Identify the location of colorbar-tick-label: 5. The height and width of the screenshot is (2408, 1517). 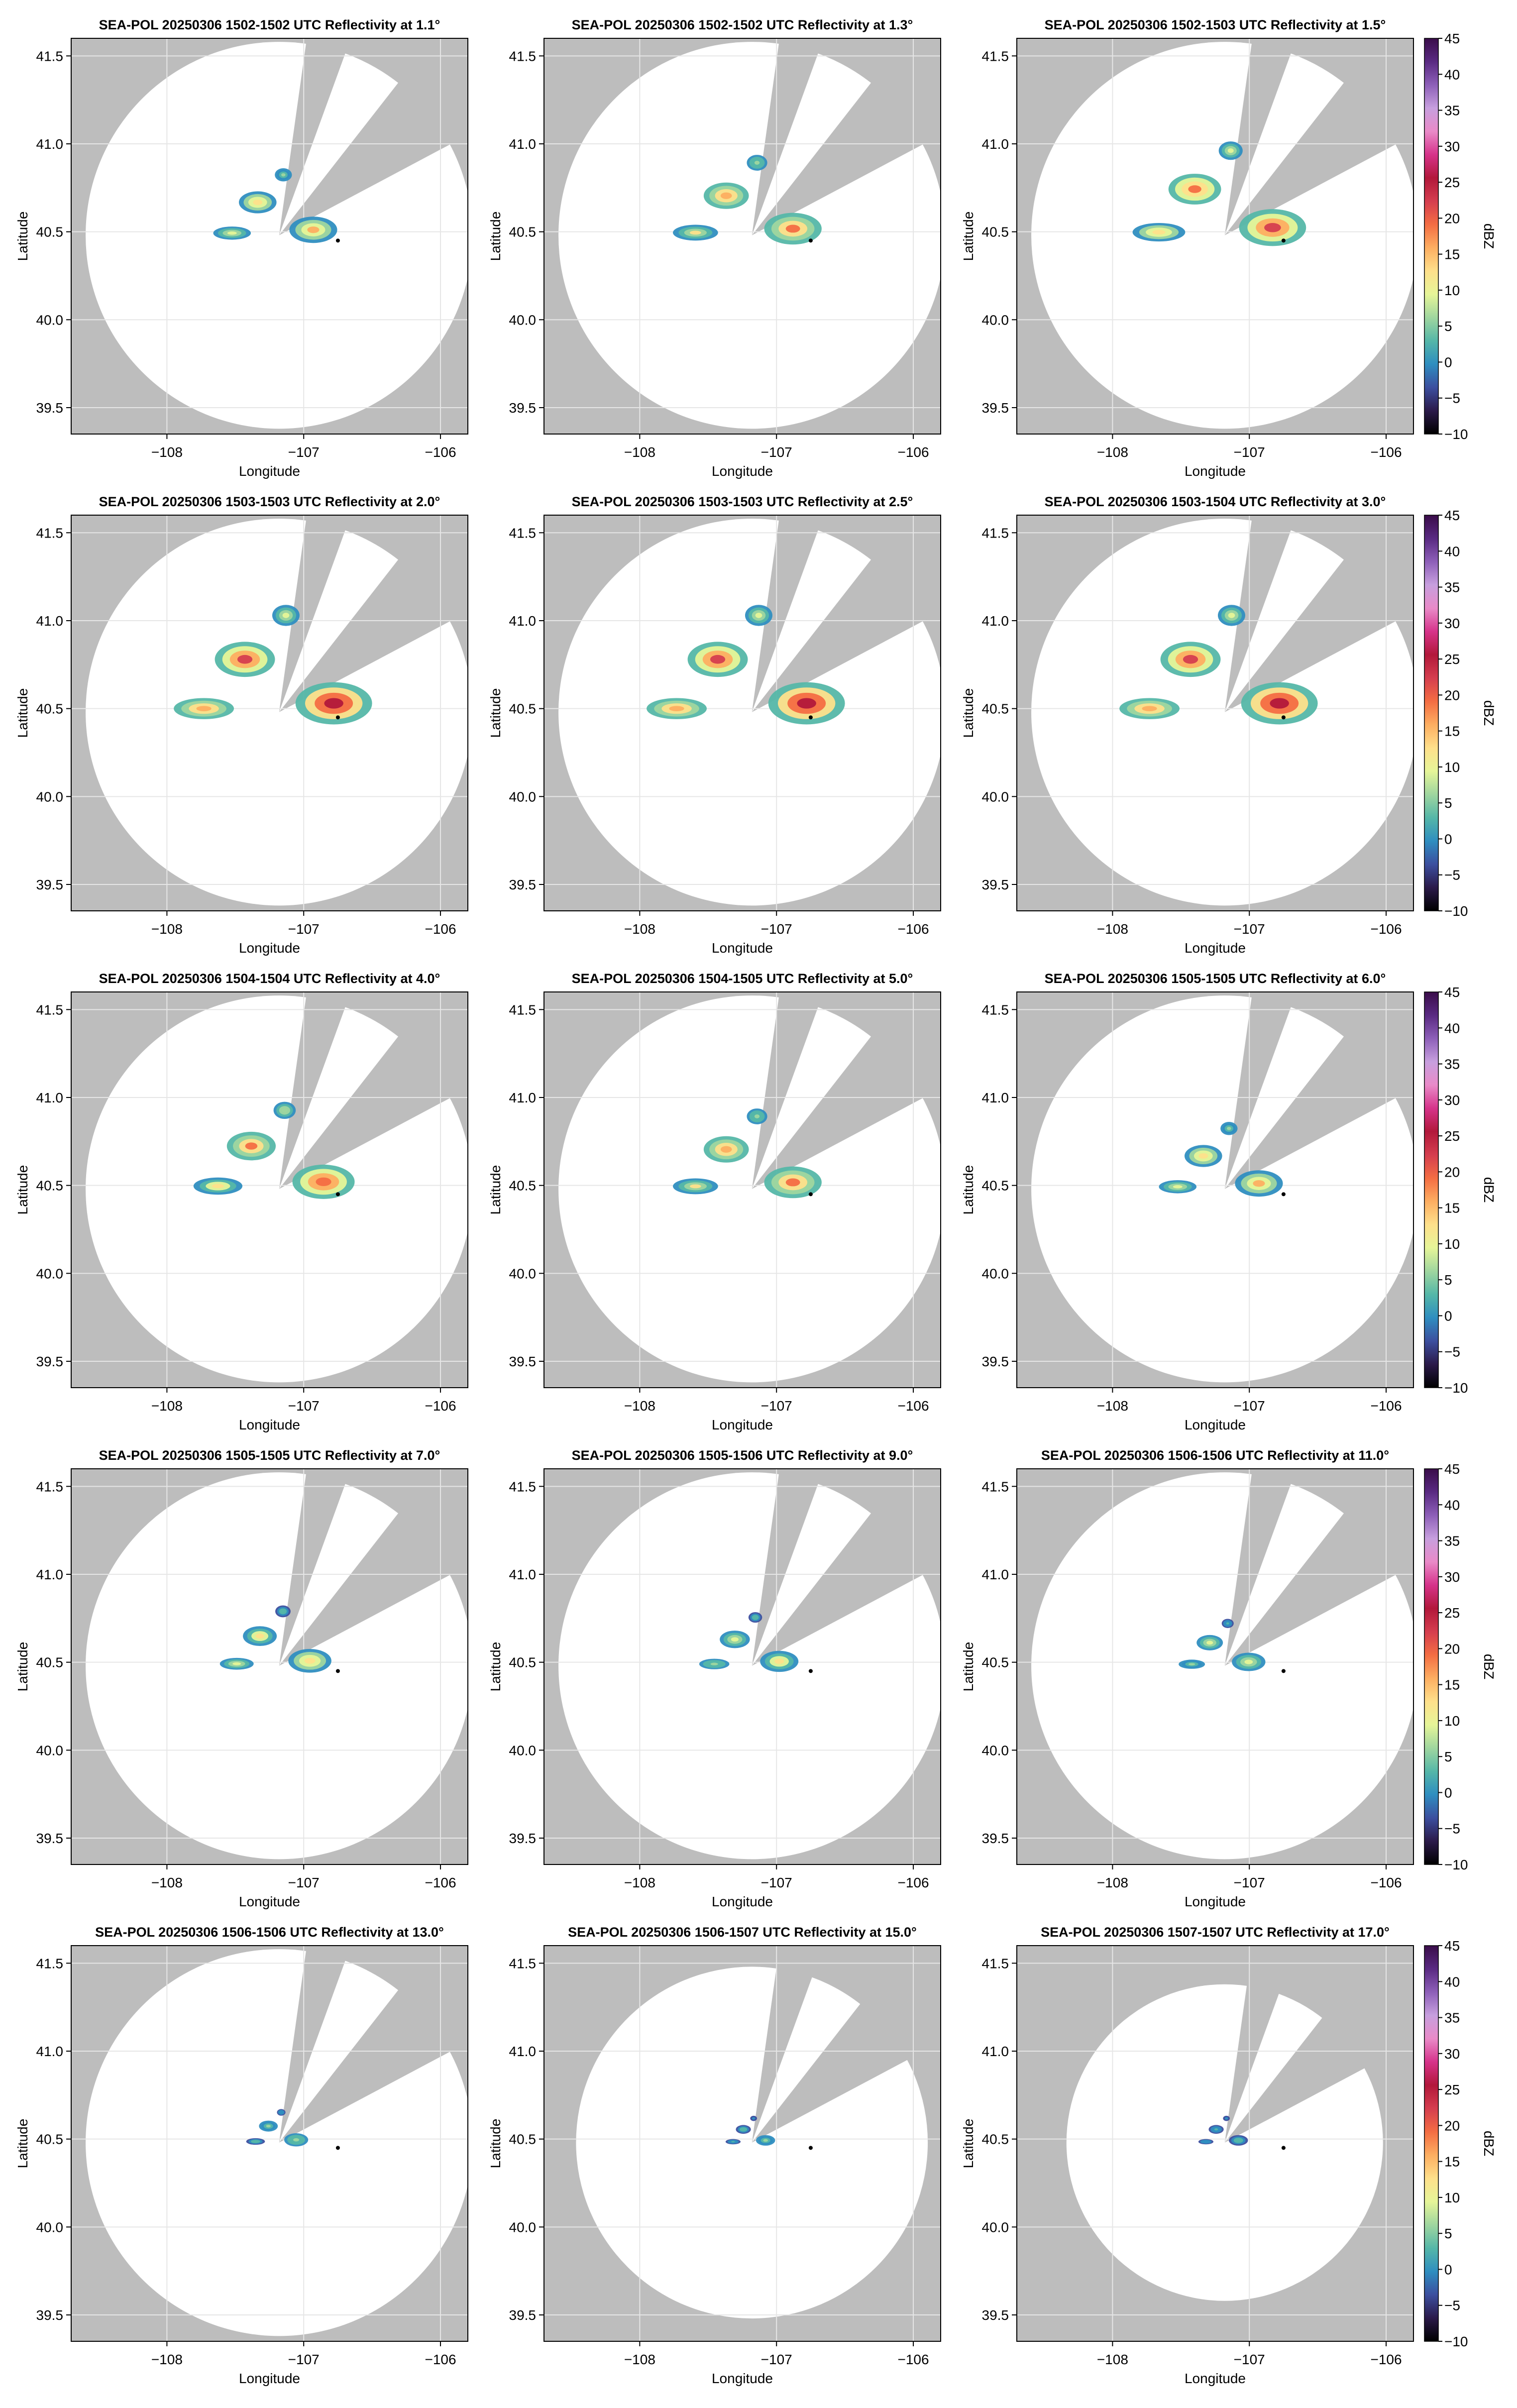
(1448, 1280).